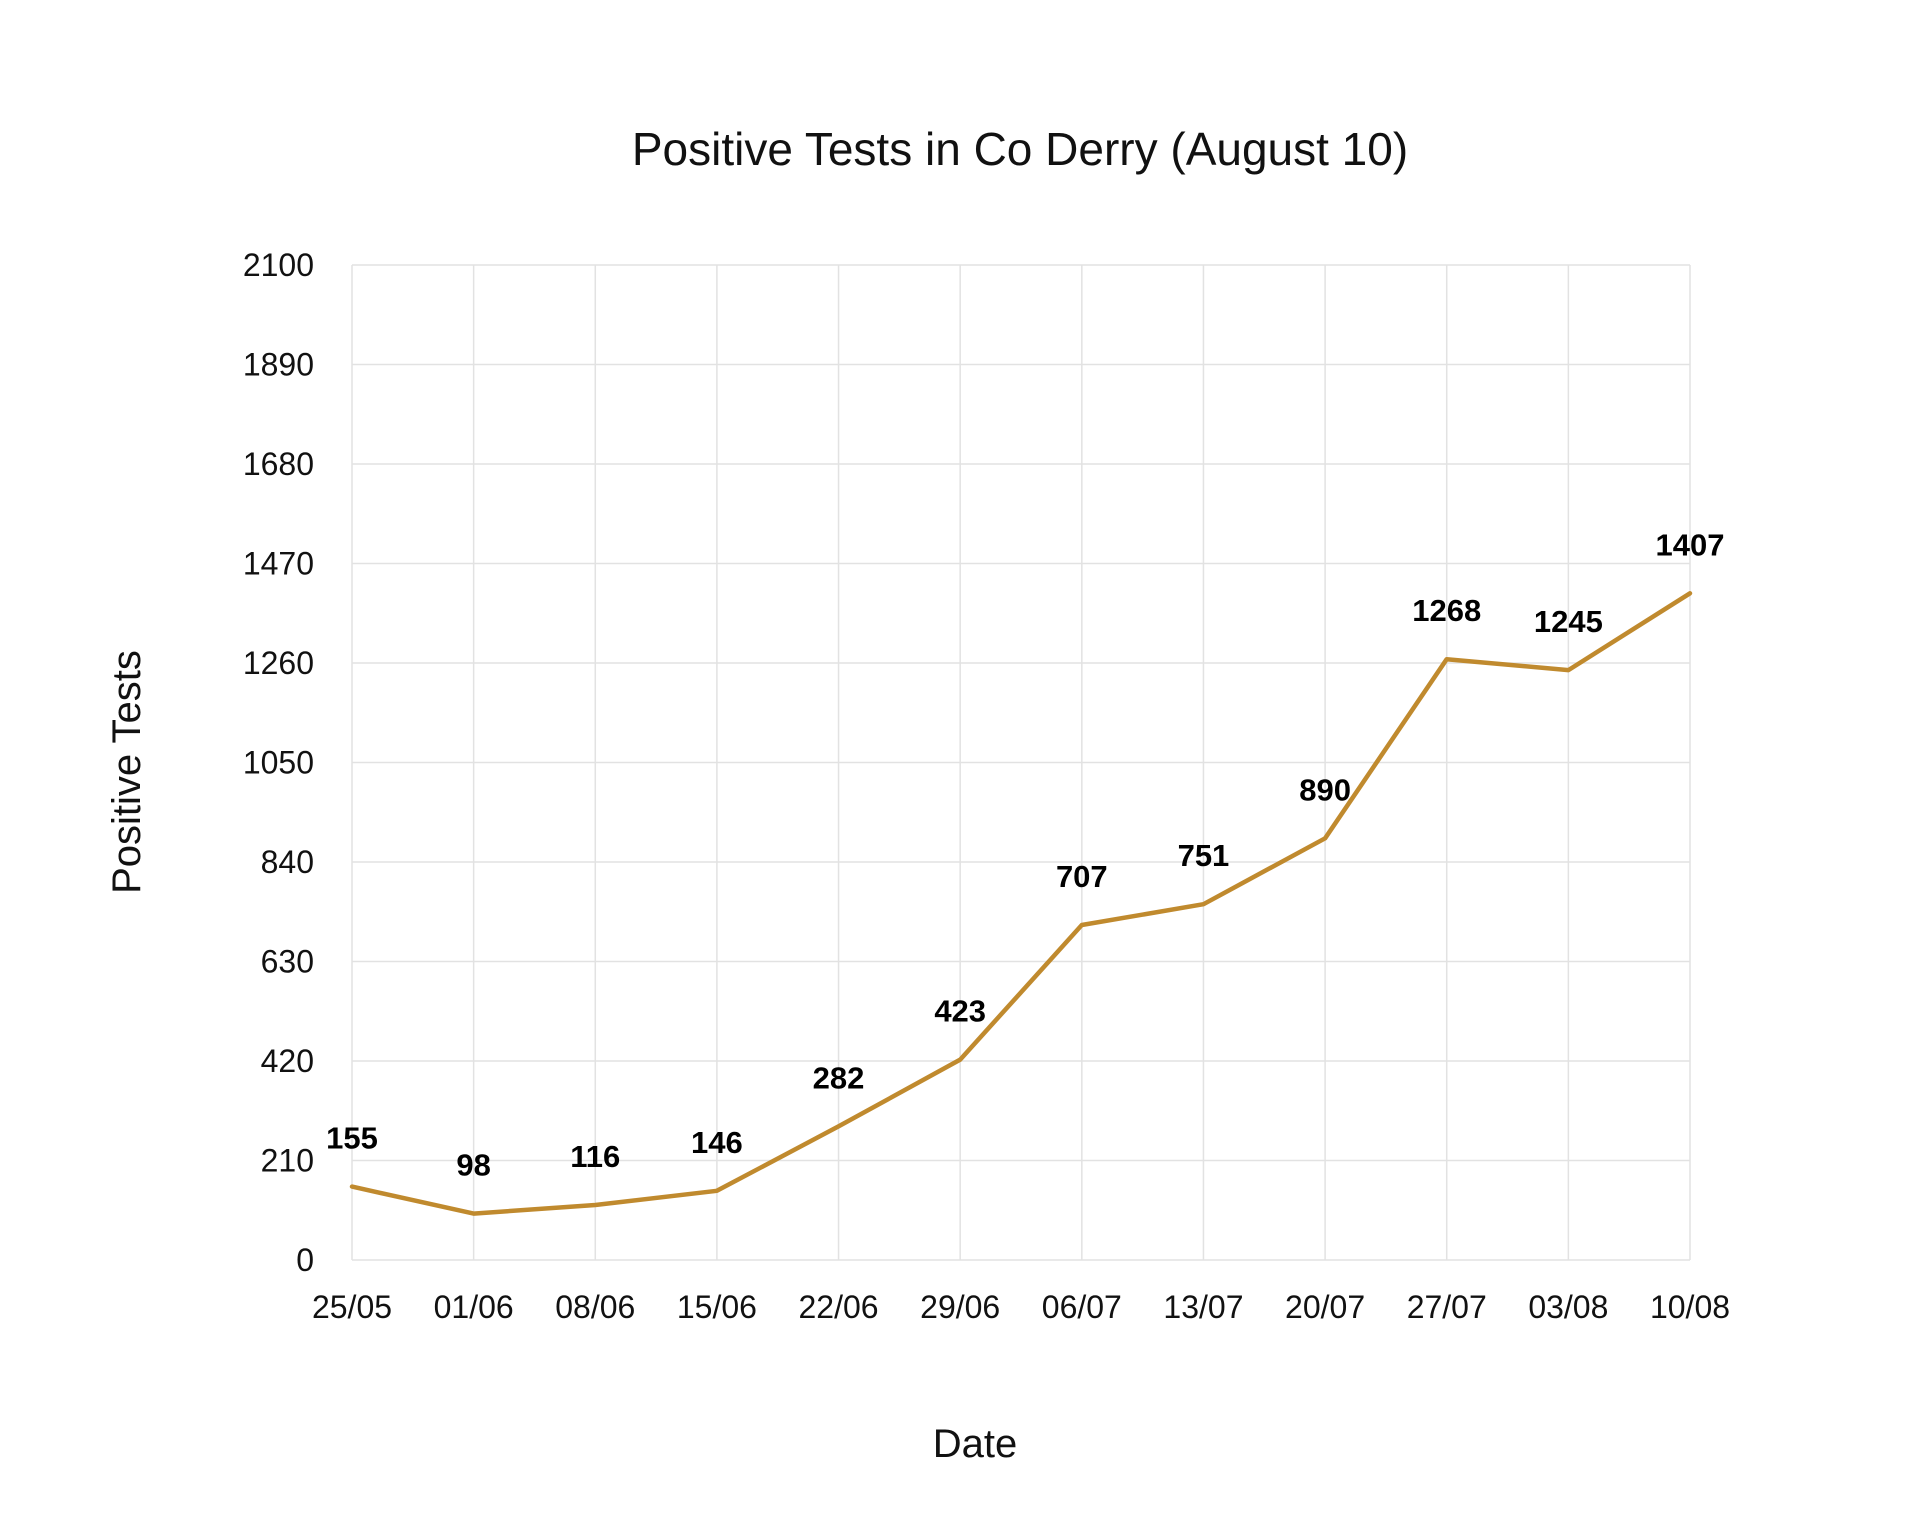  I want to click on x-tick-label: 08/06, so click(595, 1307).